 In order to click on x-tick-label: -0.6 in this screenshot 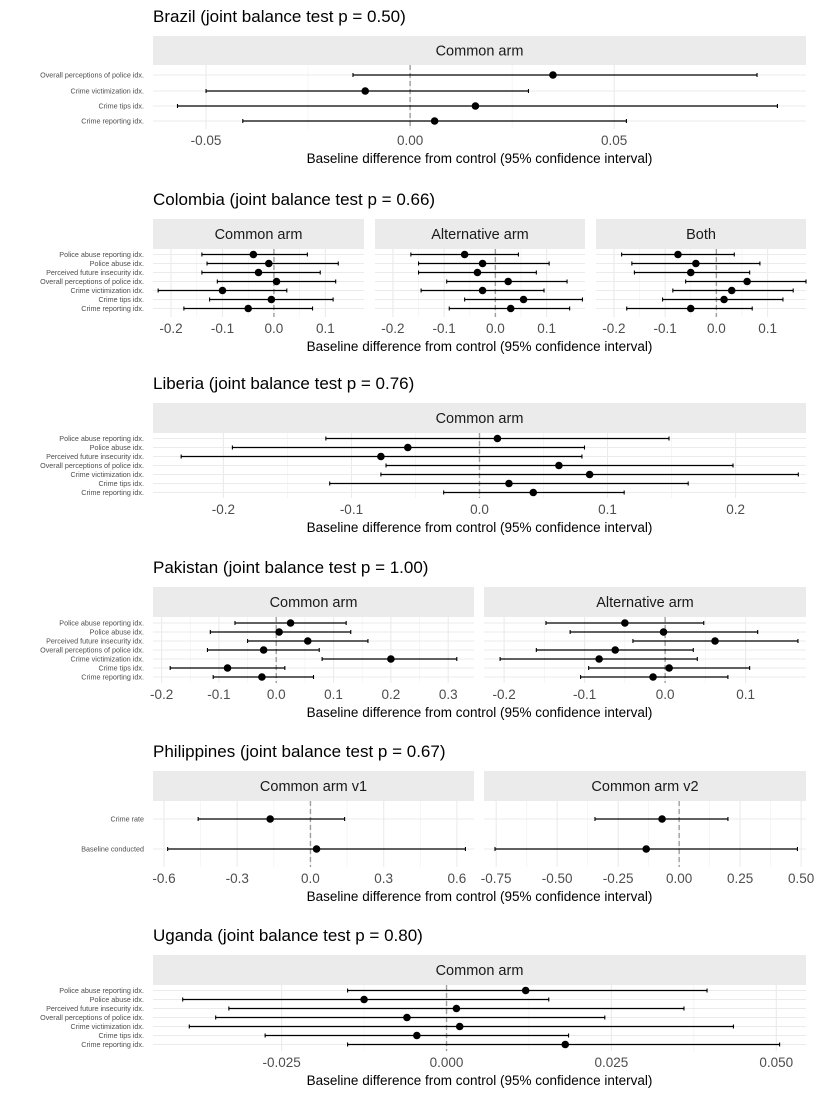, I will do `click(163, 878)`.